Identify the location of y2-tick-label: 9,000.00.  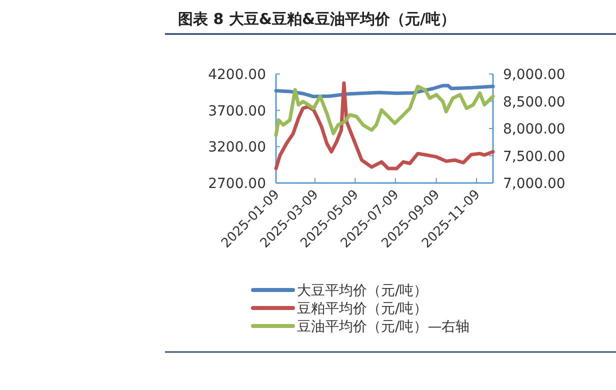
(534, 75).